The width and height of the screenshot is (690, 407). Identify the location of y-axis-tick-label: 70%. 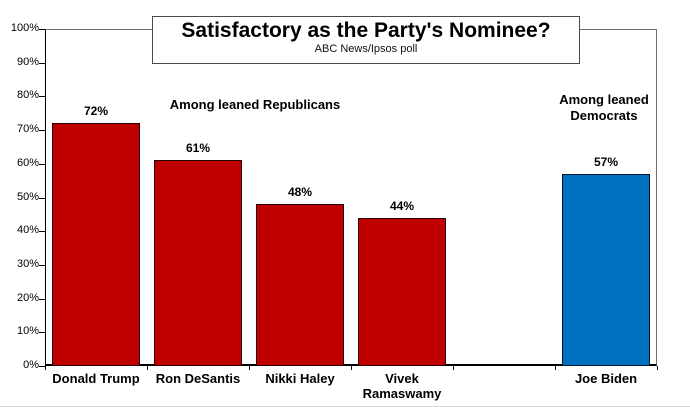
(27, 129).